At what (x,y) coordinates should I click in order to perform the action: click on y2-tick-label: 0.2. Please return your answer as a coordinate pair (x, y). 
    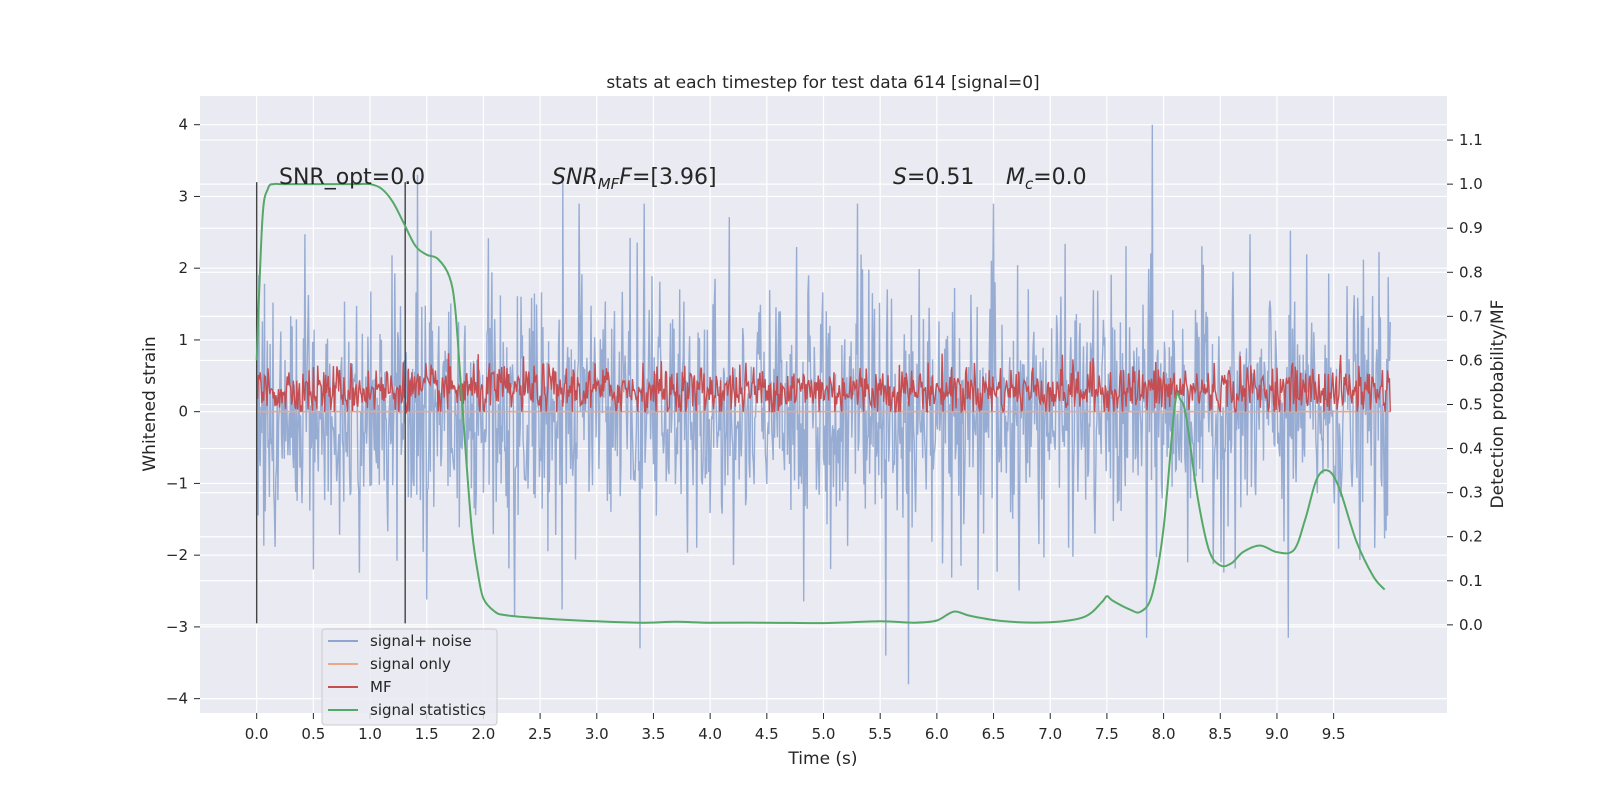
    Looking at the image, I should click on (1471, 537).